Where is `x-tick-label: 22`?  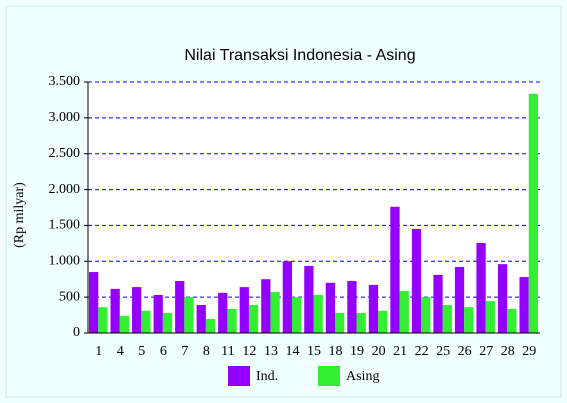 x-tick-label: 22 is located at coordinates (422, 351).